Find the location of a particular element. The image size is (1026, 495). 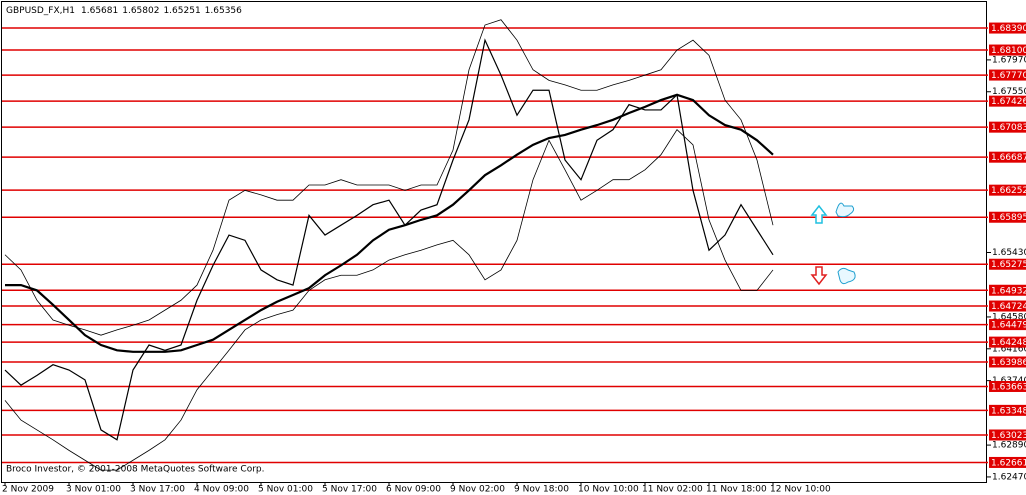

y-tick-label: 1.67970 is located at coordinates (1009, 60).